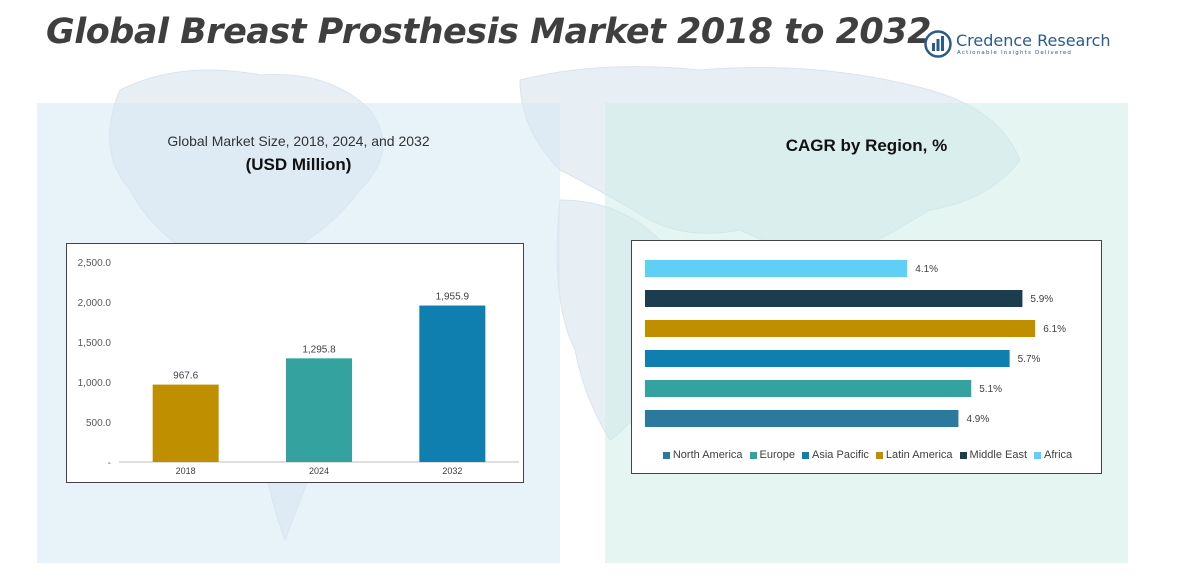  Describe the element at coordinates (319, 471) in the screenshot. I see `x-tick-label: 2024` at that location.